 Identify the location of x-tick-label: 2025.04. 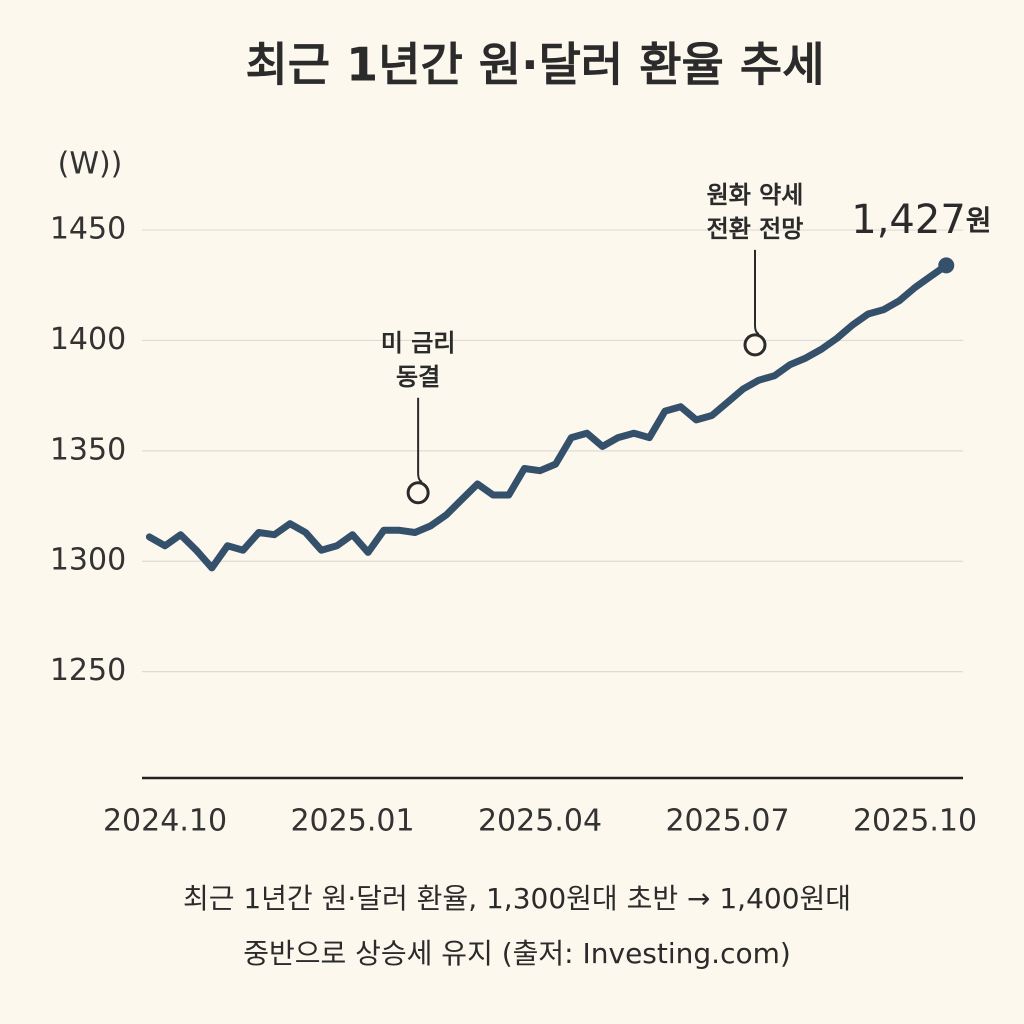
(540, 821).